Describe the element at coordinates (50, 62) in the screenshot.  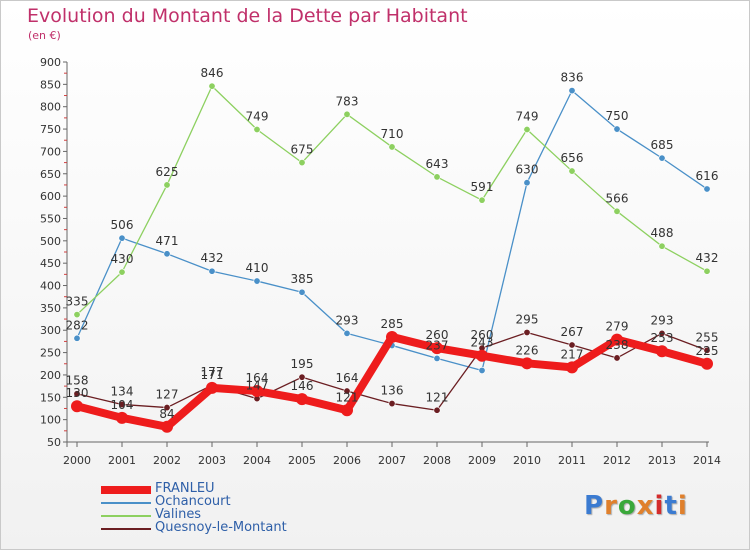
I see `y-tick-label: 900` at that location.